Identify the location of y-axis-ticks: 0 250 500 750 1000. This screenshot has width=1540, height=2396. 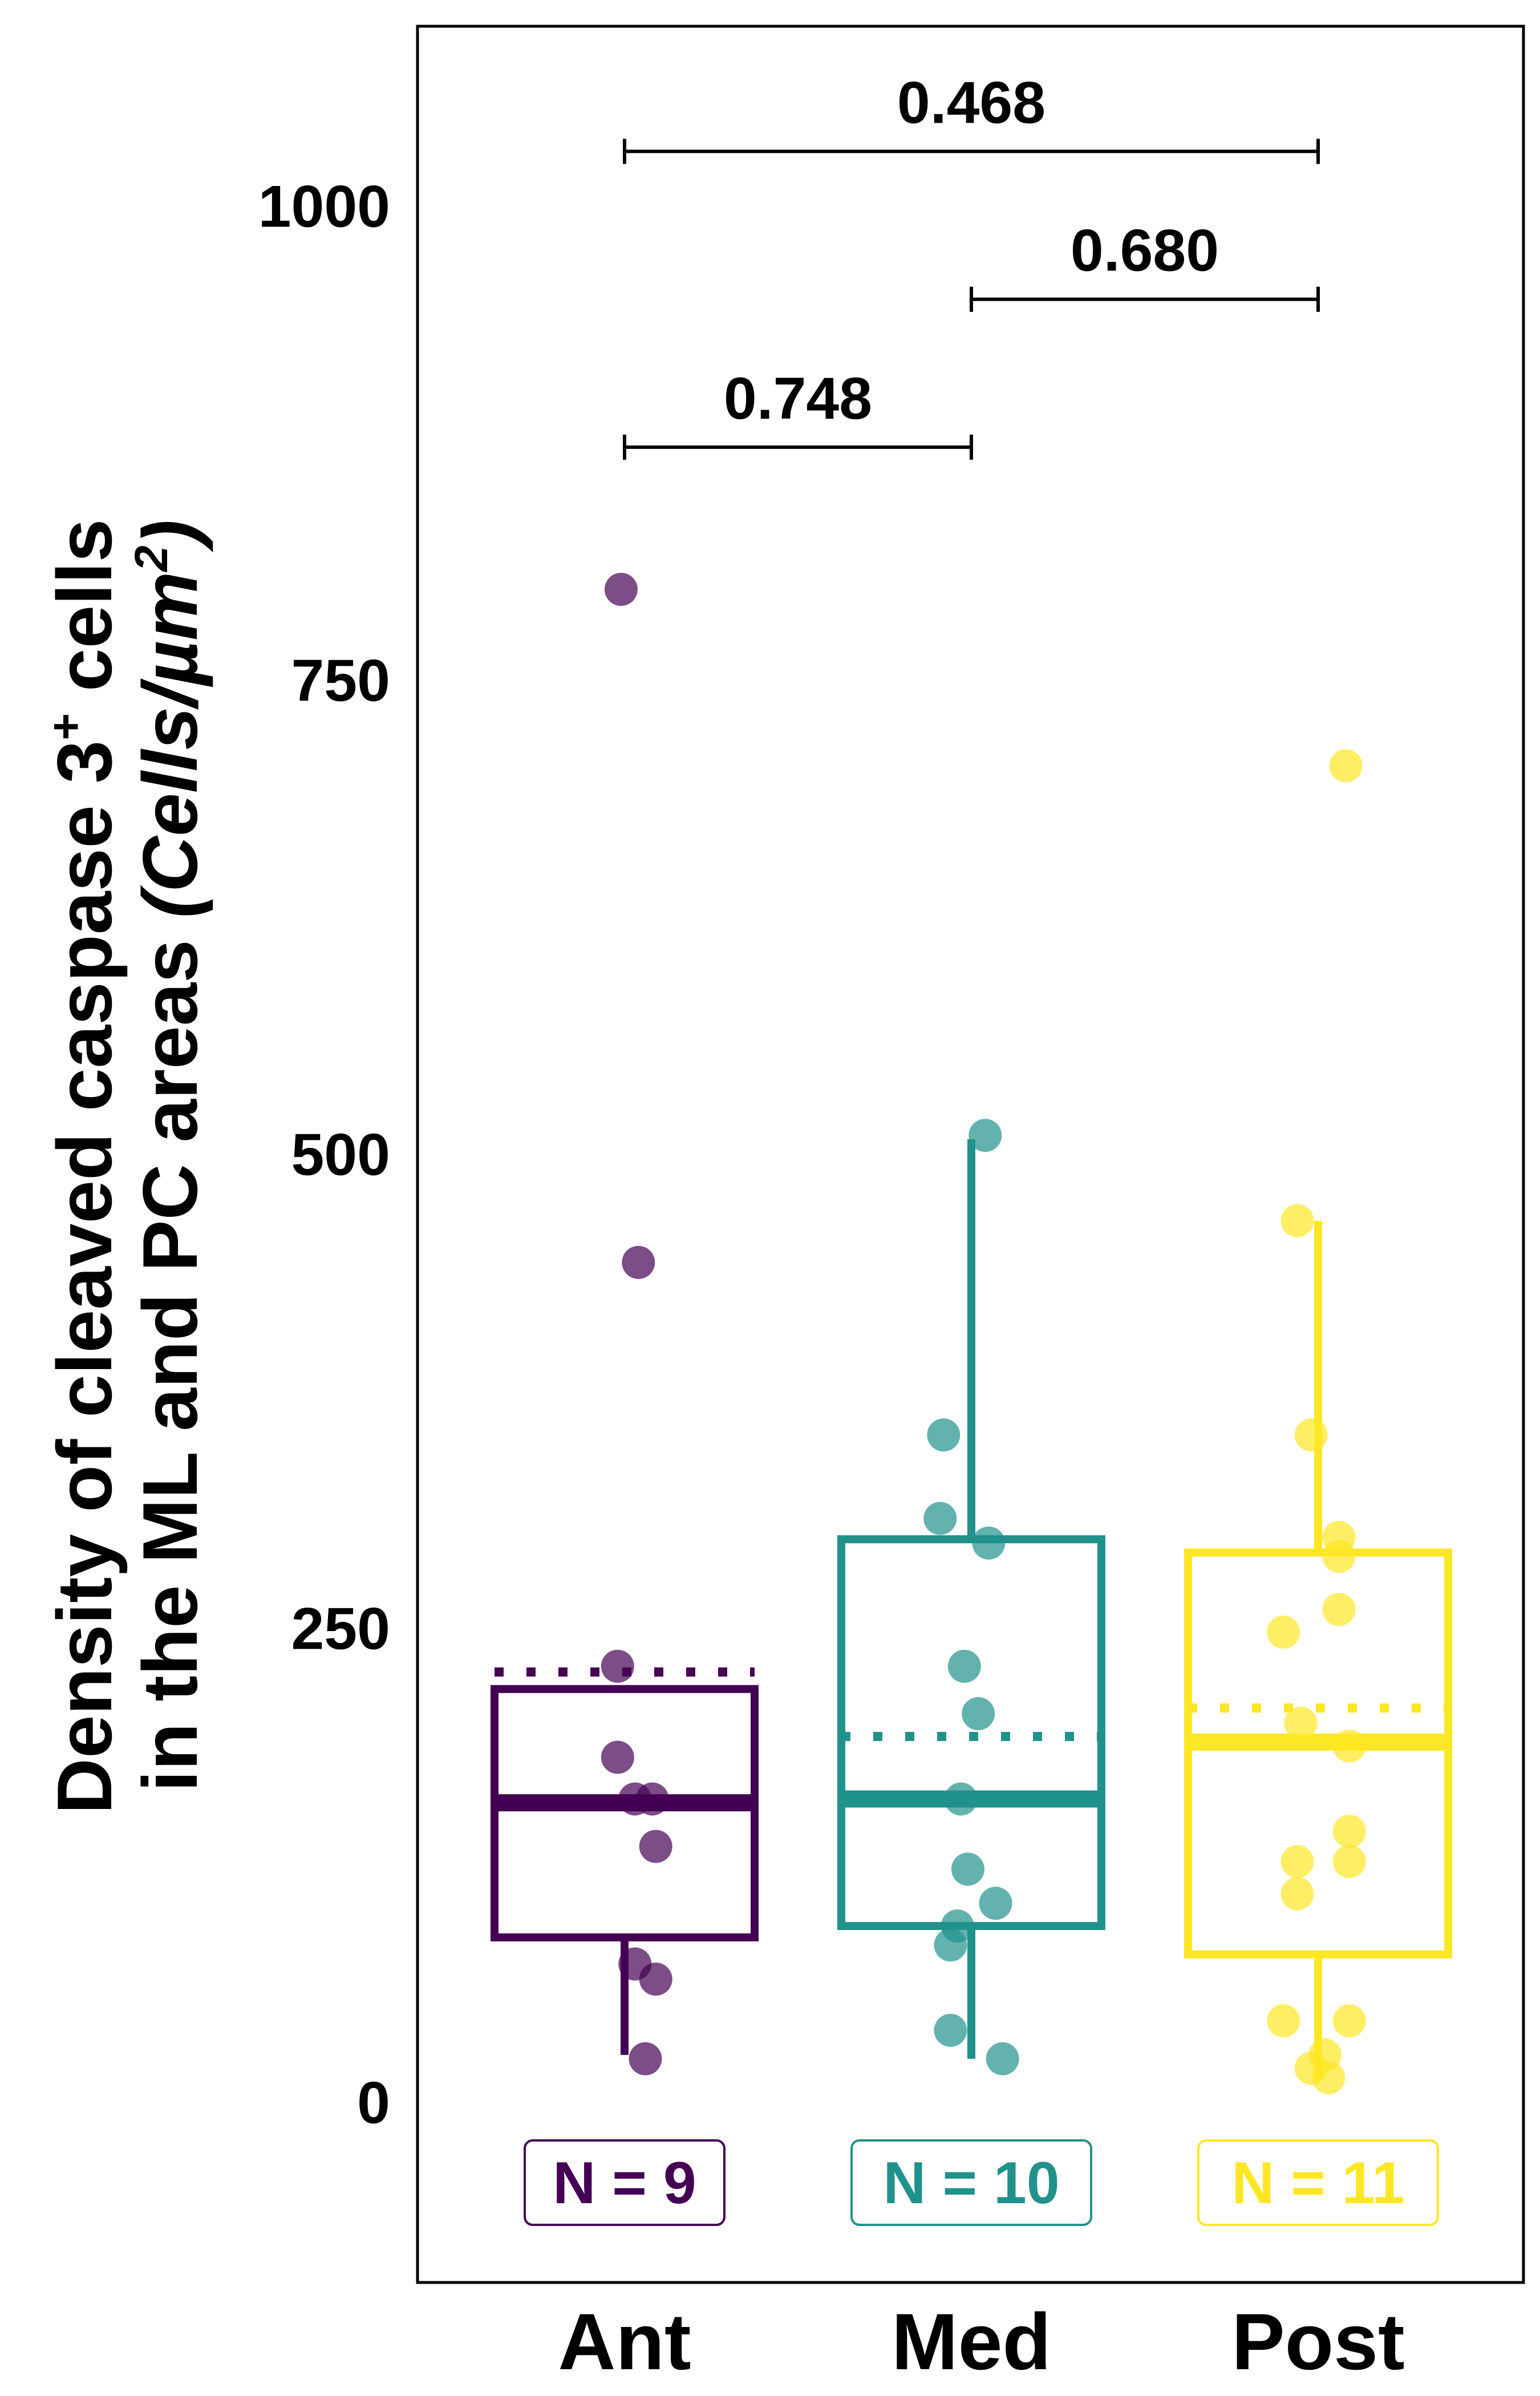
(324, 1155).